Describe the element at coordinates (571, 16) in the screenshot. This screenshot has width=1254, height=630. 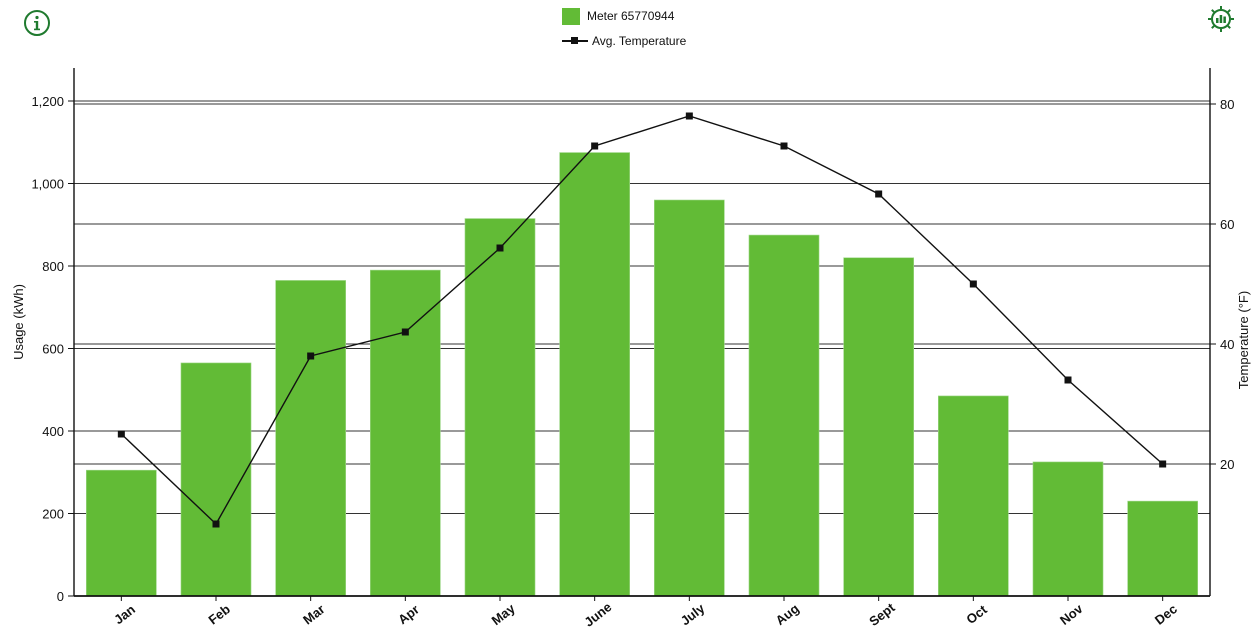
I see `legend-bar-swatch` at that location.